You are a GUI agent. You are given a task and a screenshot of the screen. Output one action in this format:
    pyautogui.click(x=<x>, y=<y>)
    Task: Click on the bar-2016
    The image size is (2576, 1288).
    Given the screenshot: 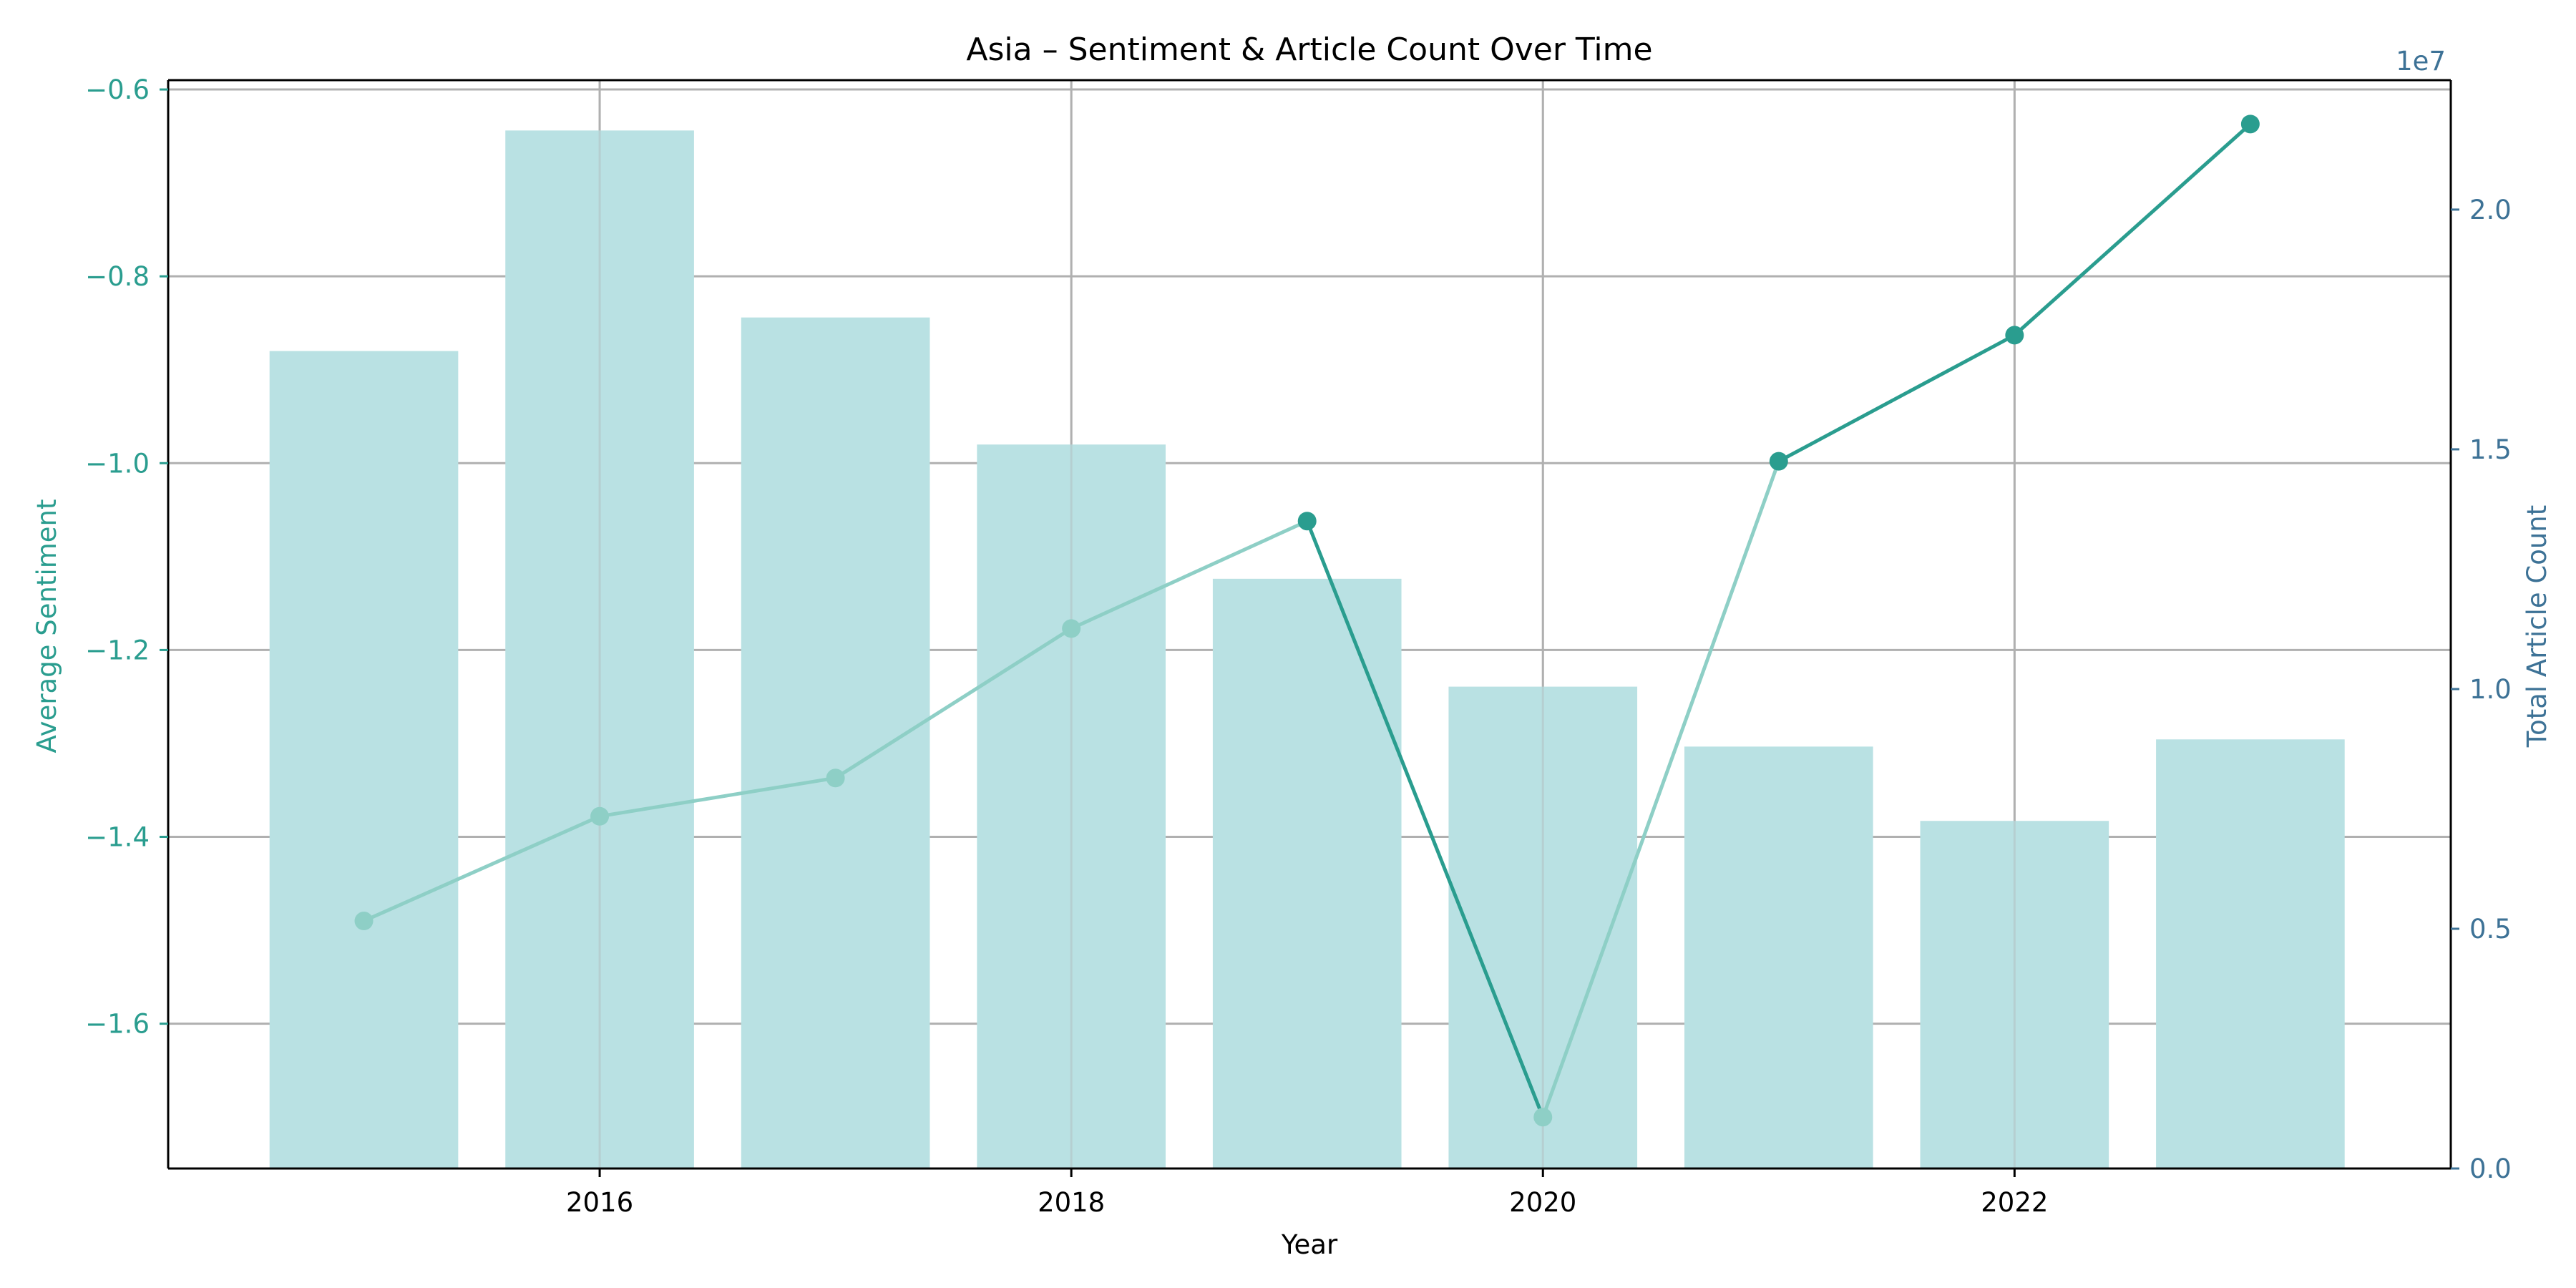 What is the action you would take?
    pyautogui.click(x=599, y=649)
    